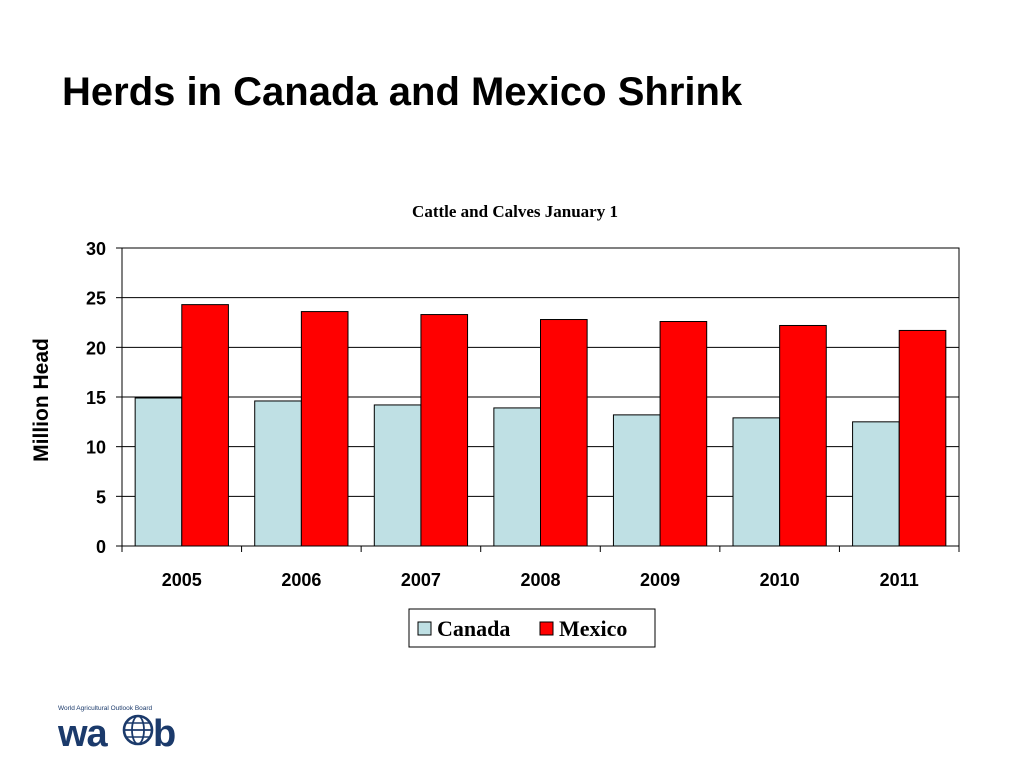 The width and height of the screenshot is (1024, 768). Describe the element at coordinates (205, 425) in the screenshot. I see `bar-mexico-2005` at that location.